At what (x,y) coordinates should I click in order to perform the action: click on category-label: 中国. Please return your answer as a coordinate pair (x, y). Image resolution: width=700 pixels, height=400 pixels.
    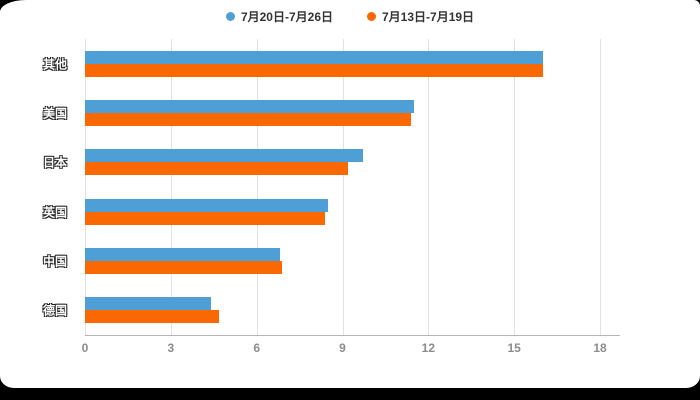
    Looking at the image, I should click on (55, 261).